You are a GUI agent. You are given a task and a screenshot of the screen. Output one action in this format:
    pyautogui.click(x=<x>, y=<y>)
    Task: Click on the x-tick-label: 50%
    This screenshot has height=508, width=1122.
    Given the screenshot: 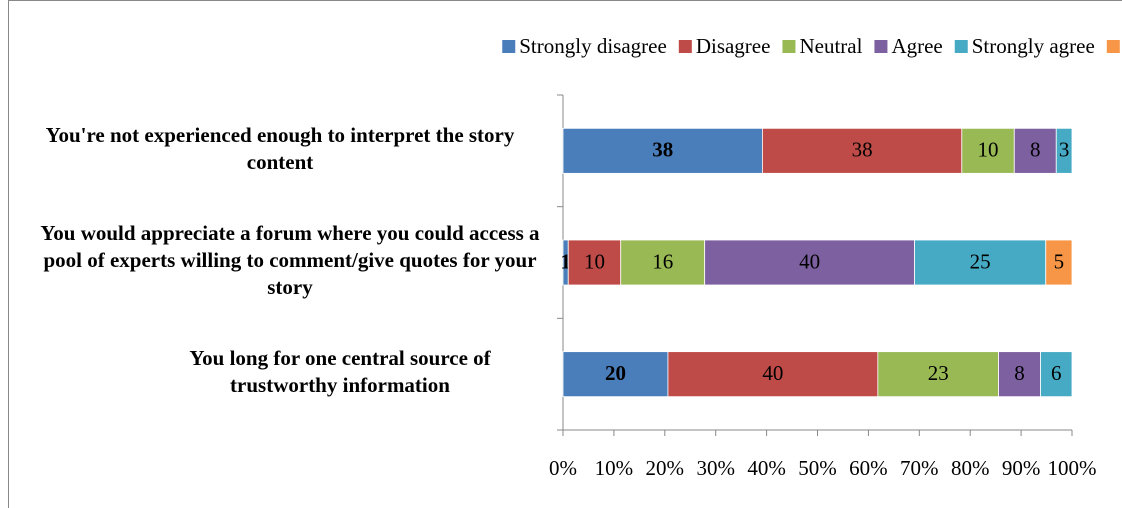 What is the action you would take?
    pyautogui.click(x=817, y=468)
    